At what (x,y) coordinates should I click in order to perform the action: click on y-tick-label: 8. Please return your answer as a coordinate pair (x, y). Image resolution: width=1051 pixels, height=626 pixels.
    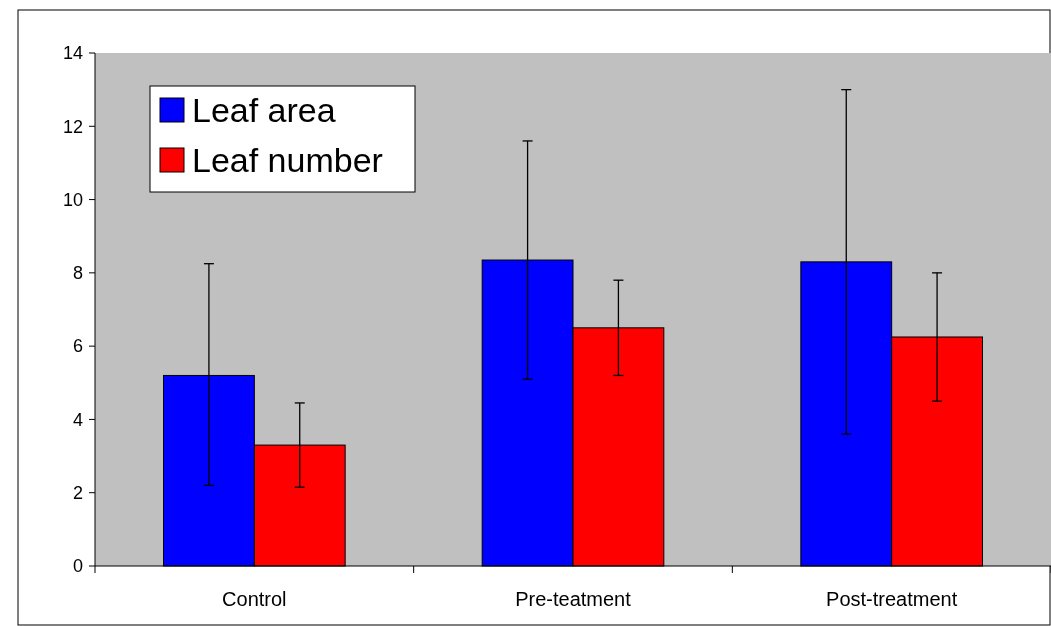
    Looking at the image, I should click on (77, 273).